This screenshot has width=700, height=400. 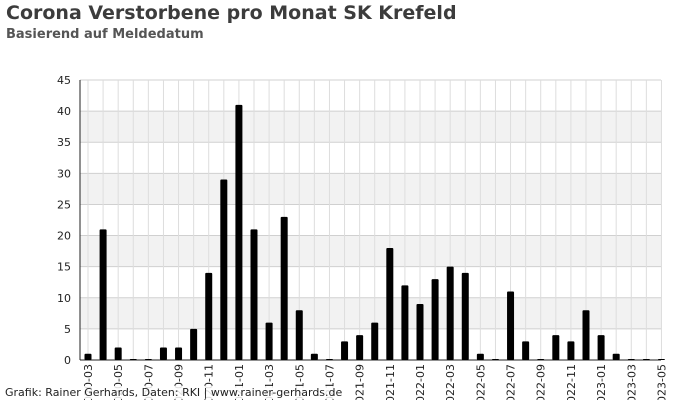 I want to click on y-tick-label: 30, so click(x=64, y=173).